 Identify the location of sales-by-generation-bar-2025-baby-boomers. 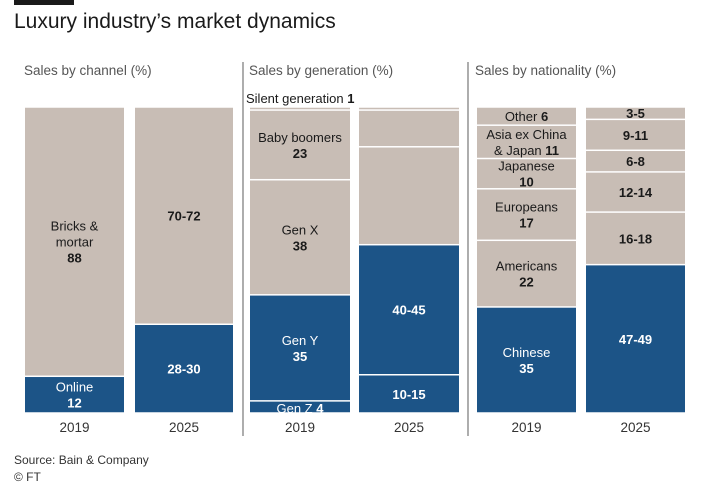
(409, 128).